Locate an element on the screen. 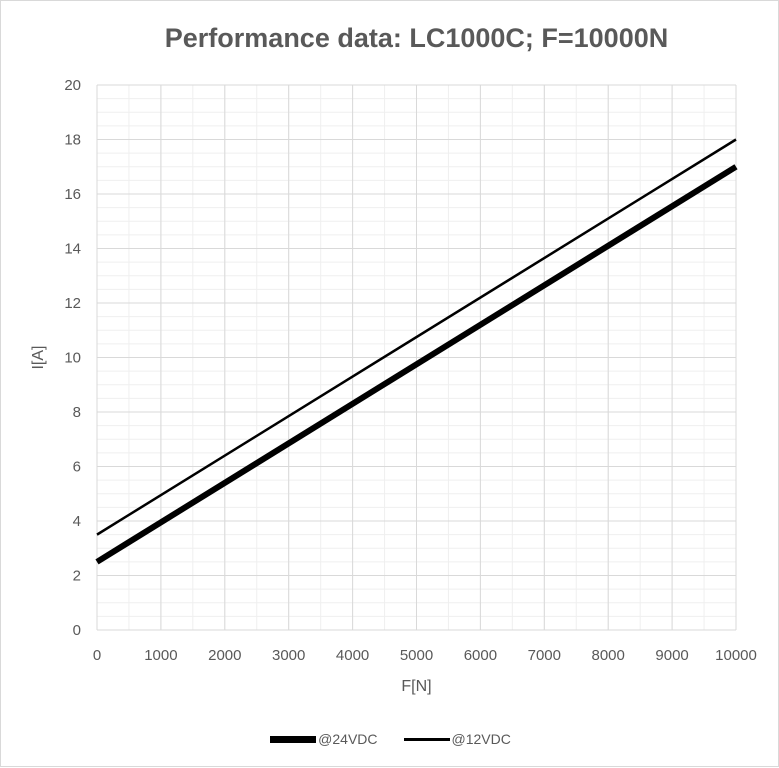  legend-item-24vdc: @24VDC is located at coordinates (324, 739).